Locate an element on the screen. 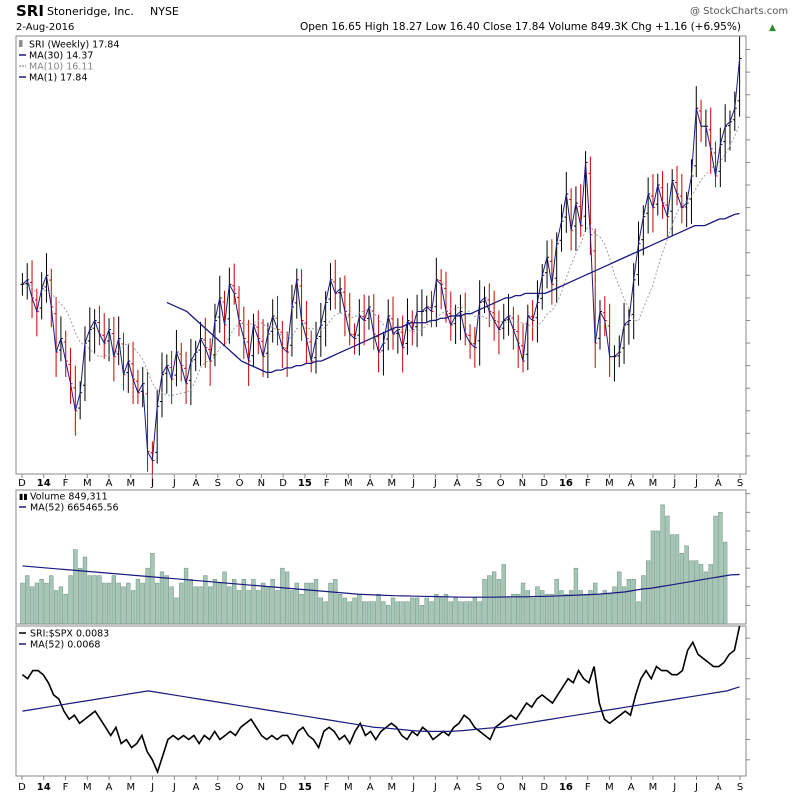 This screenshot has height=799, width=800. x-tick-label: 15 is located at coordinates (305, 787).